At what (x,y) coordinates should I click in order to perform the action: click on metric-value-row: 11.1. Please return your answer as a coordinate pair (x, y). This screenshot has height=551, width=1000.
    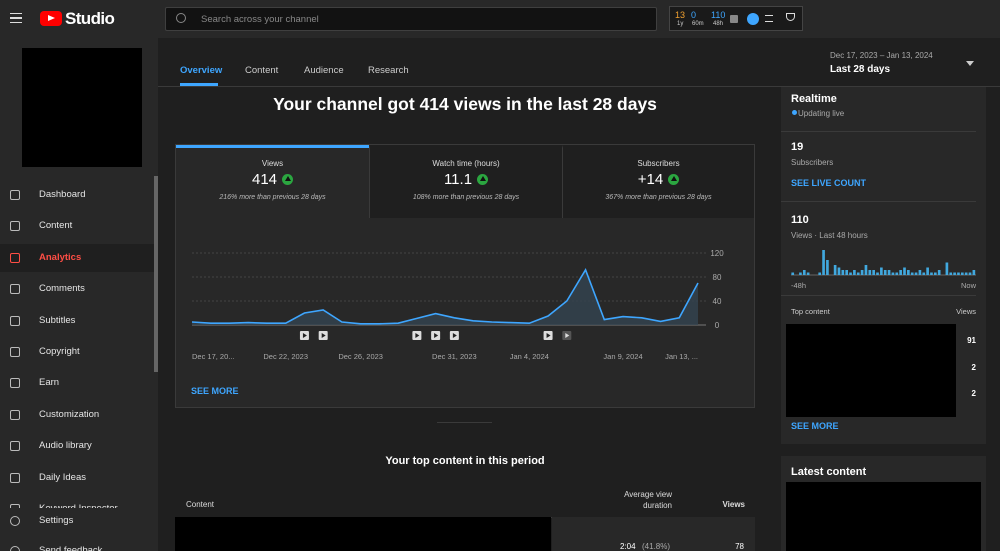
    Looking at the image, I should click on (466, 179).